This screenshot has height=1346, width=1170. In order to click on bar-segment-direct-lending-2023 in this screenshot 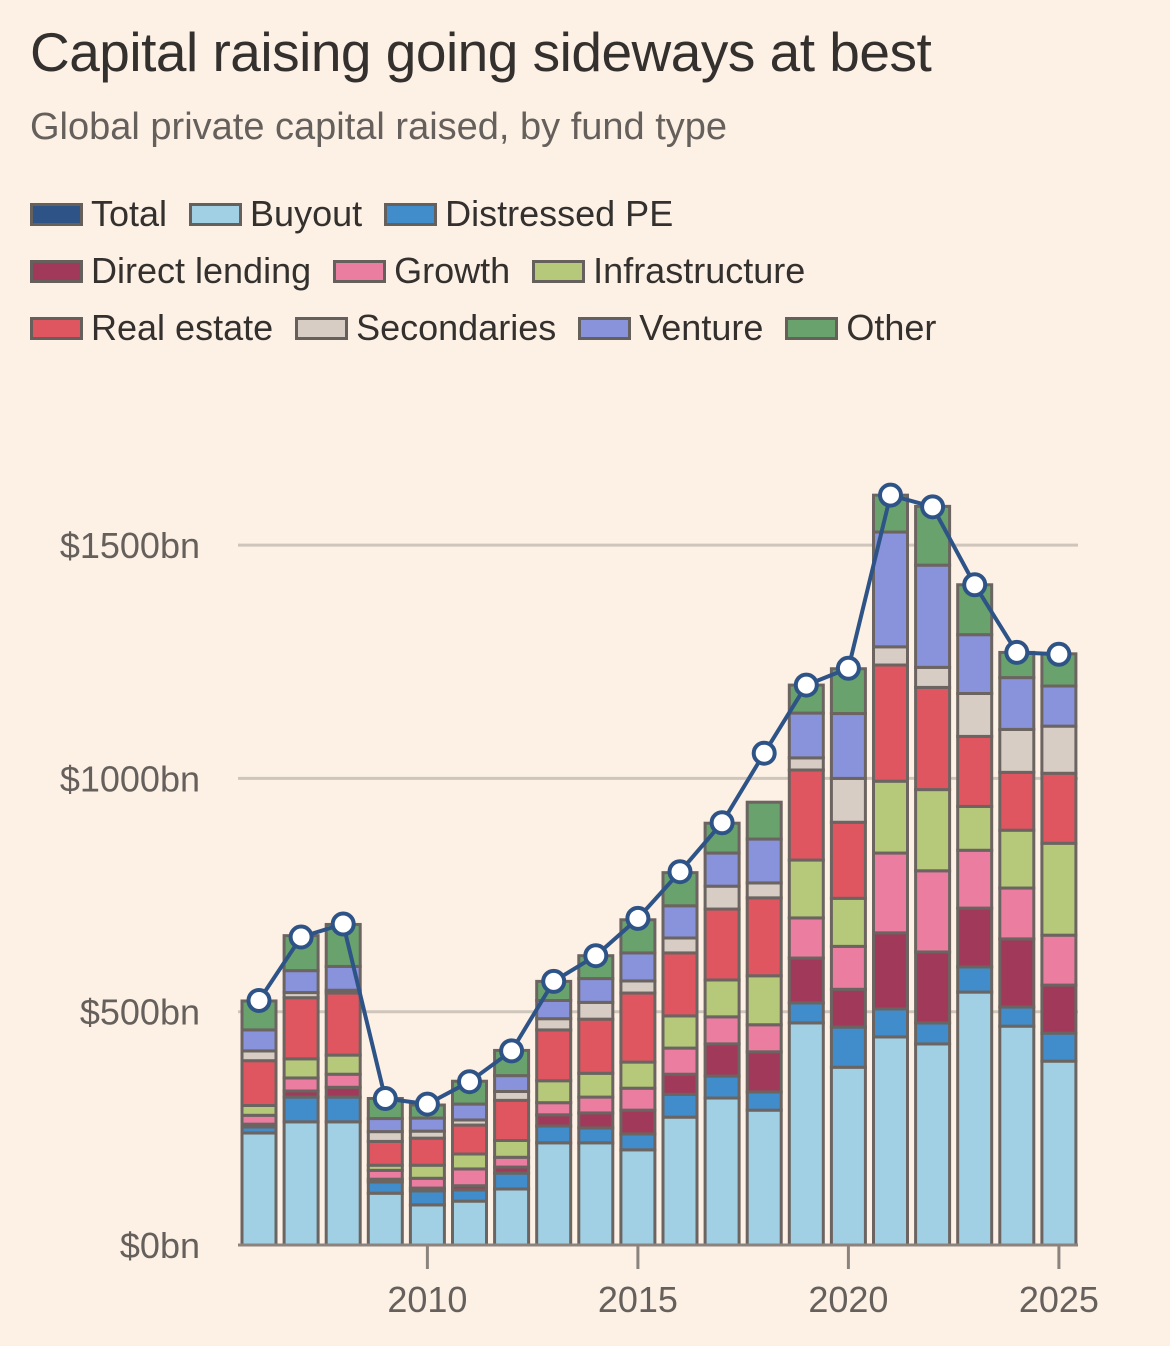, I will do `click(975, 937)`.